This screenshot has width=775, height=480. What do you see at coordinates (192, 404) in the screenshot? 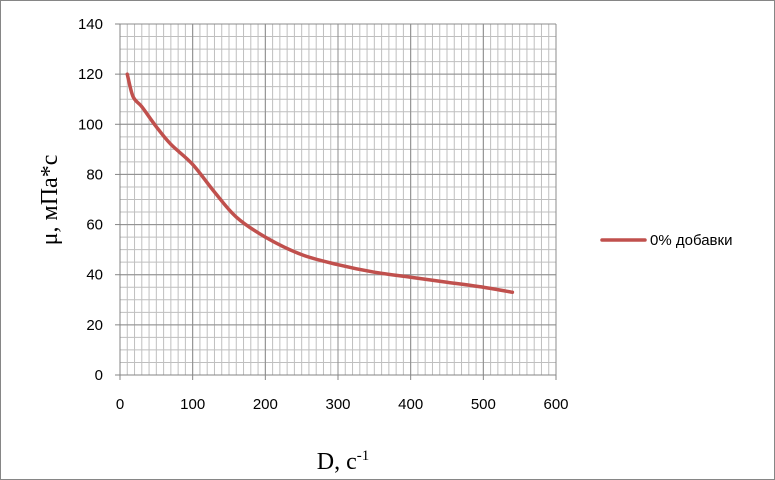
I see `x-tick-label: 100` at bounding box center [192, 404].